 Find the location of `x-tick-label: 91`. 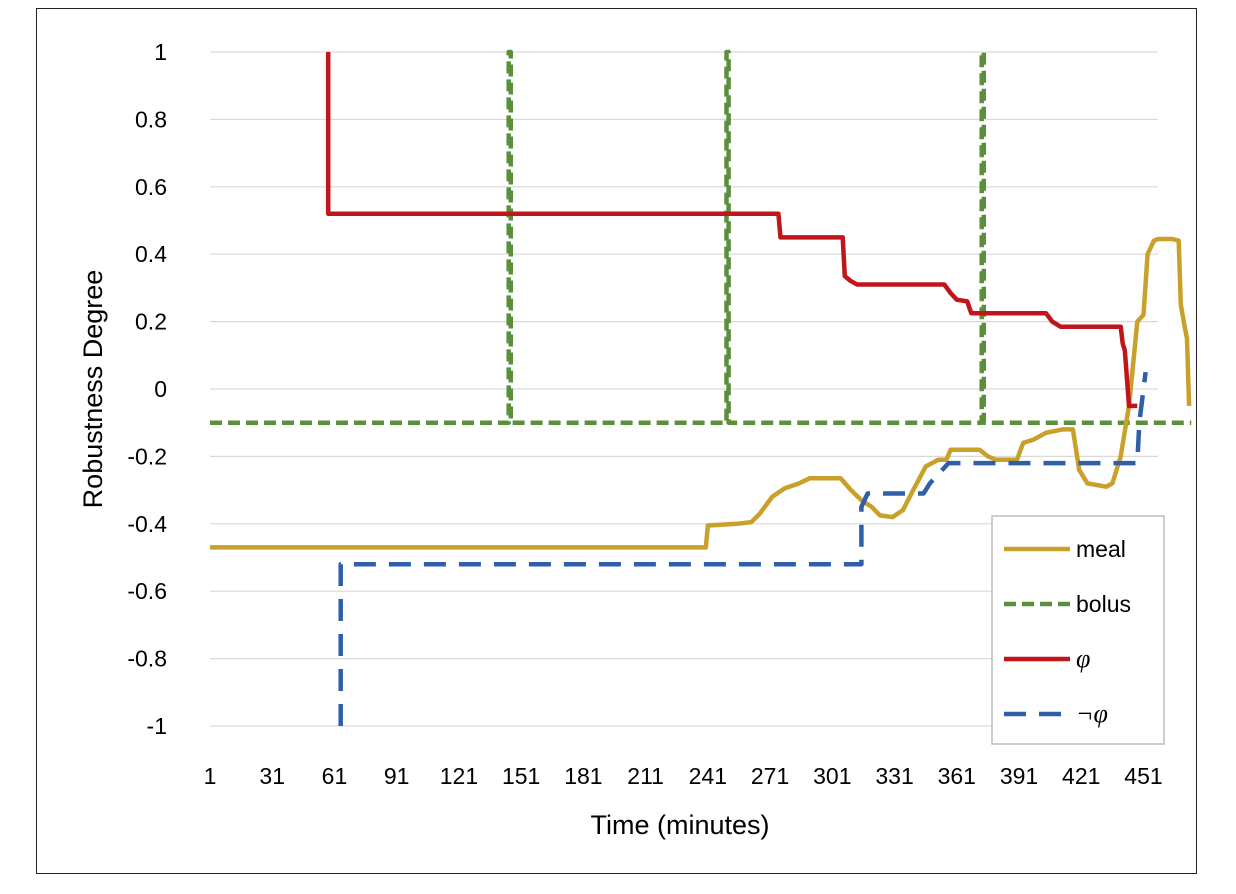

x-tick-label: 91 is located at coordinates (397, 776).